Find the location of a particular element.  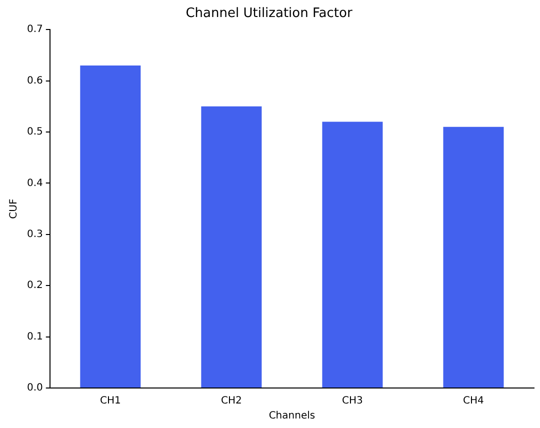

x-tick-label: CH1 is located at coordinates (110, 401).